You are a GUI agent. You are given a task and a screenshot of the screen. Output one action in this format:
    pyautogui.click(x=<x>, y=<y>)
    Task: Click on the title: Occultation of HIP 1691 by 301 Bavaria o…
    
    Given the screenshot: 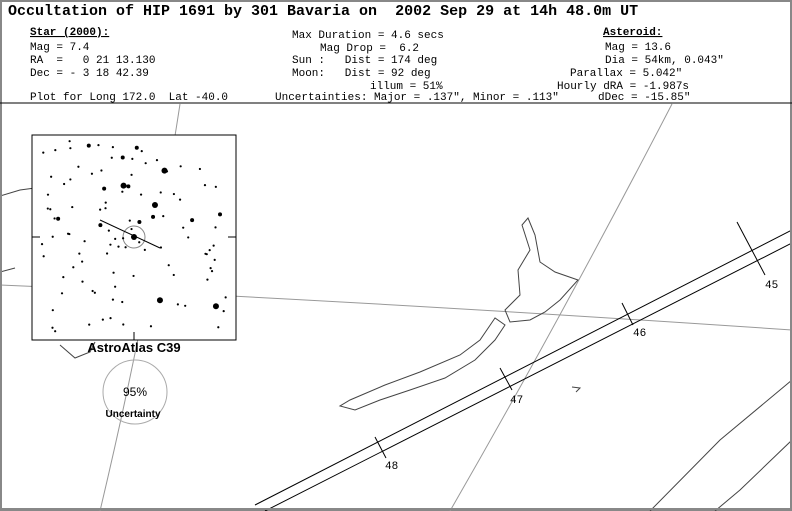 What is the action you would take?
    pyautogui.click(x=323, y=11)
    